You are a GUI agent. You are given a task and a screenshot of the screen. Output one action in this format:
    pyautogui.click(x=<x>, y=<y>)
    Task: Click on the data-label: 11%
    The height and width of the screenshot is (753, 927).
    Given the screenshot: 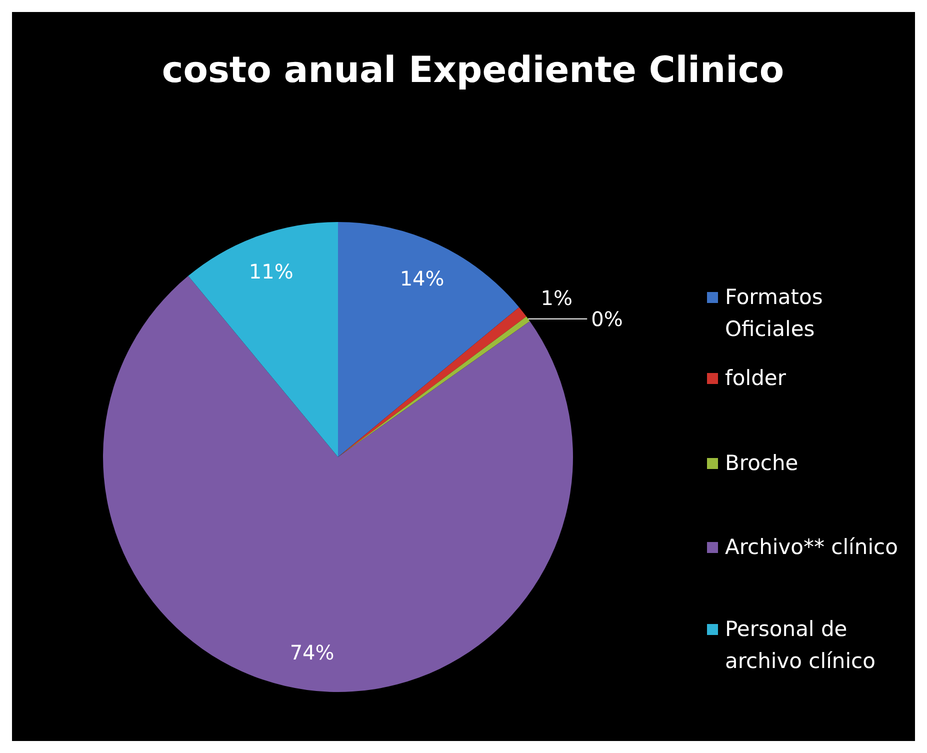 What is the action you would take?
    pyautogui.click(x=271, y=271)
    